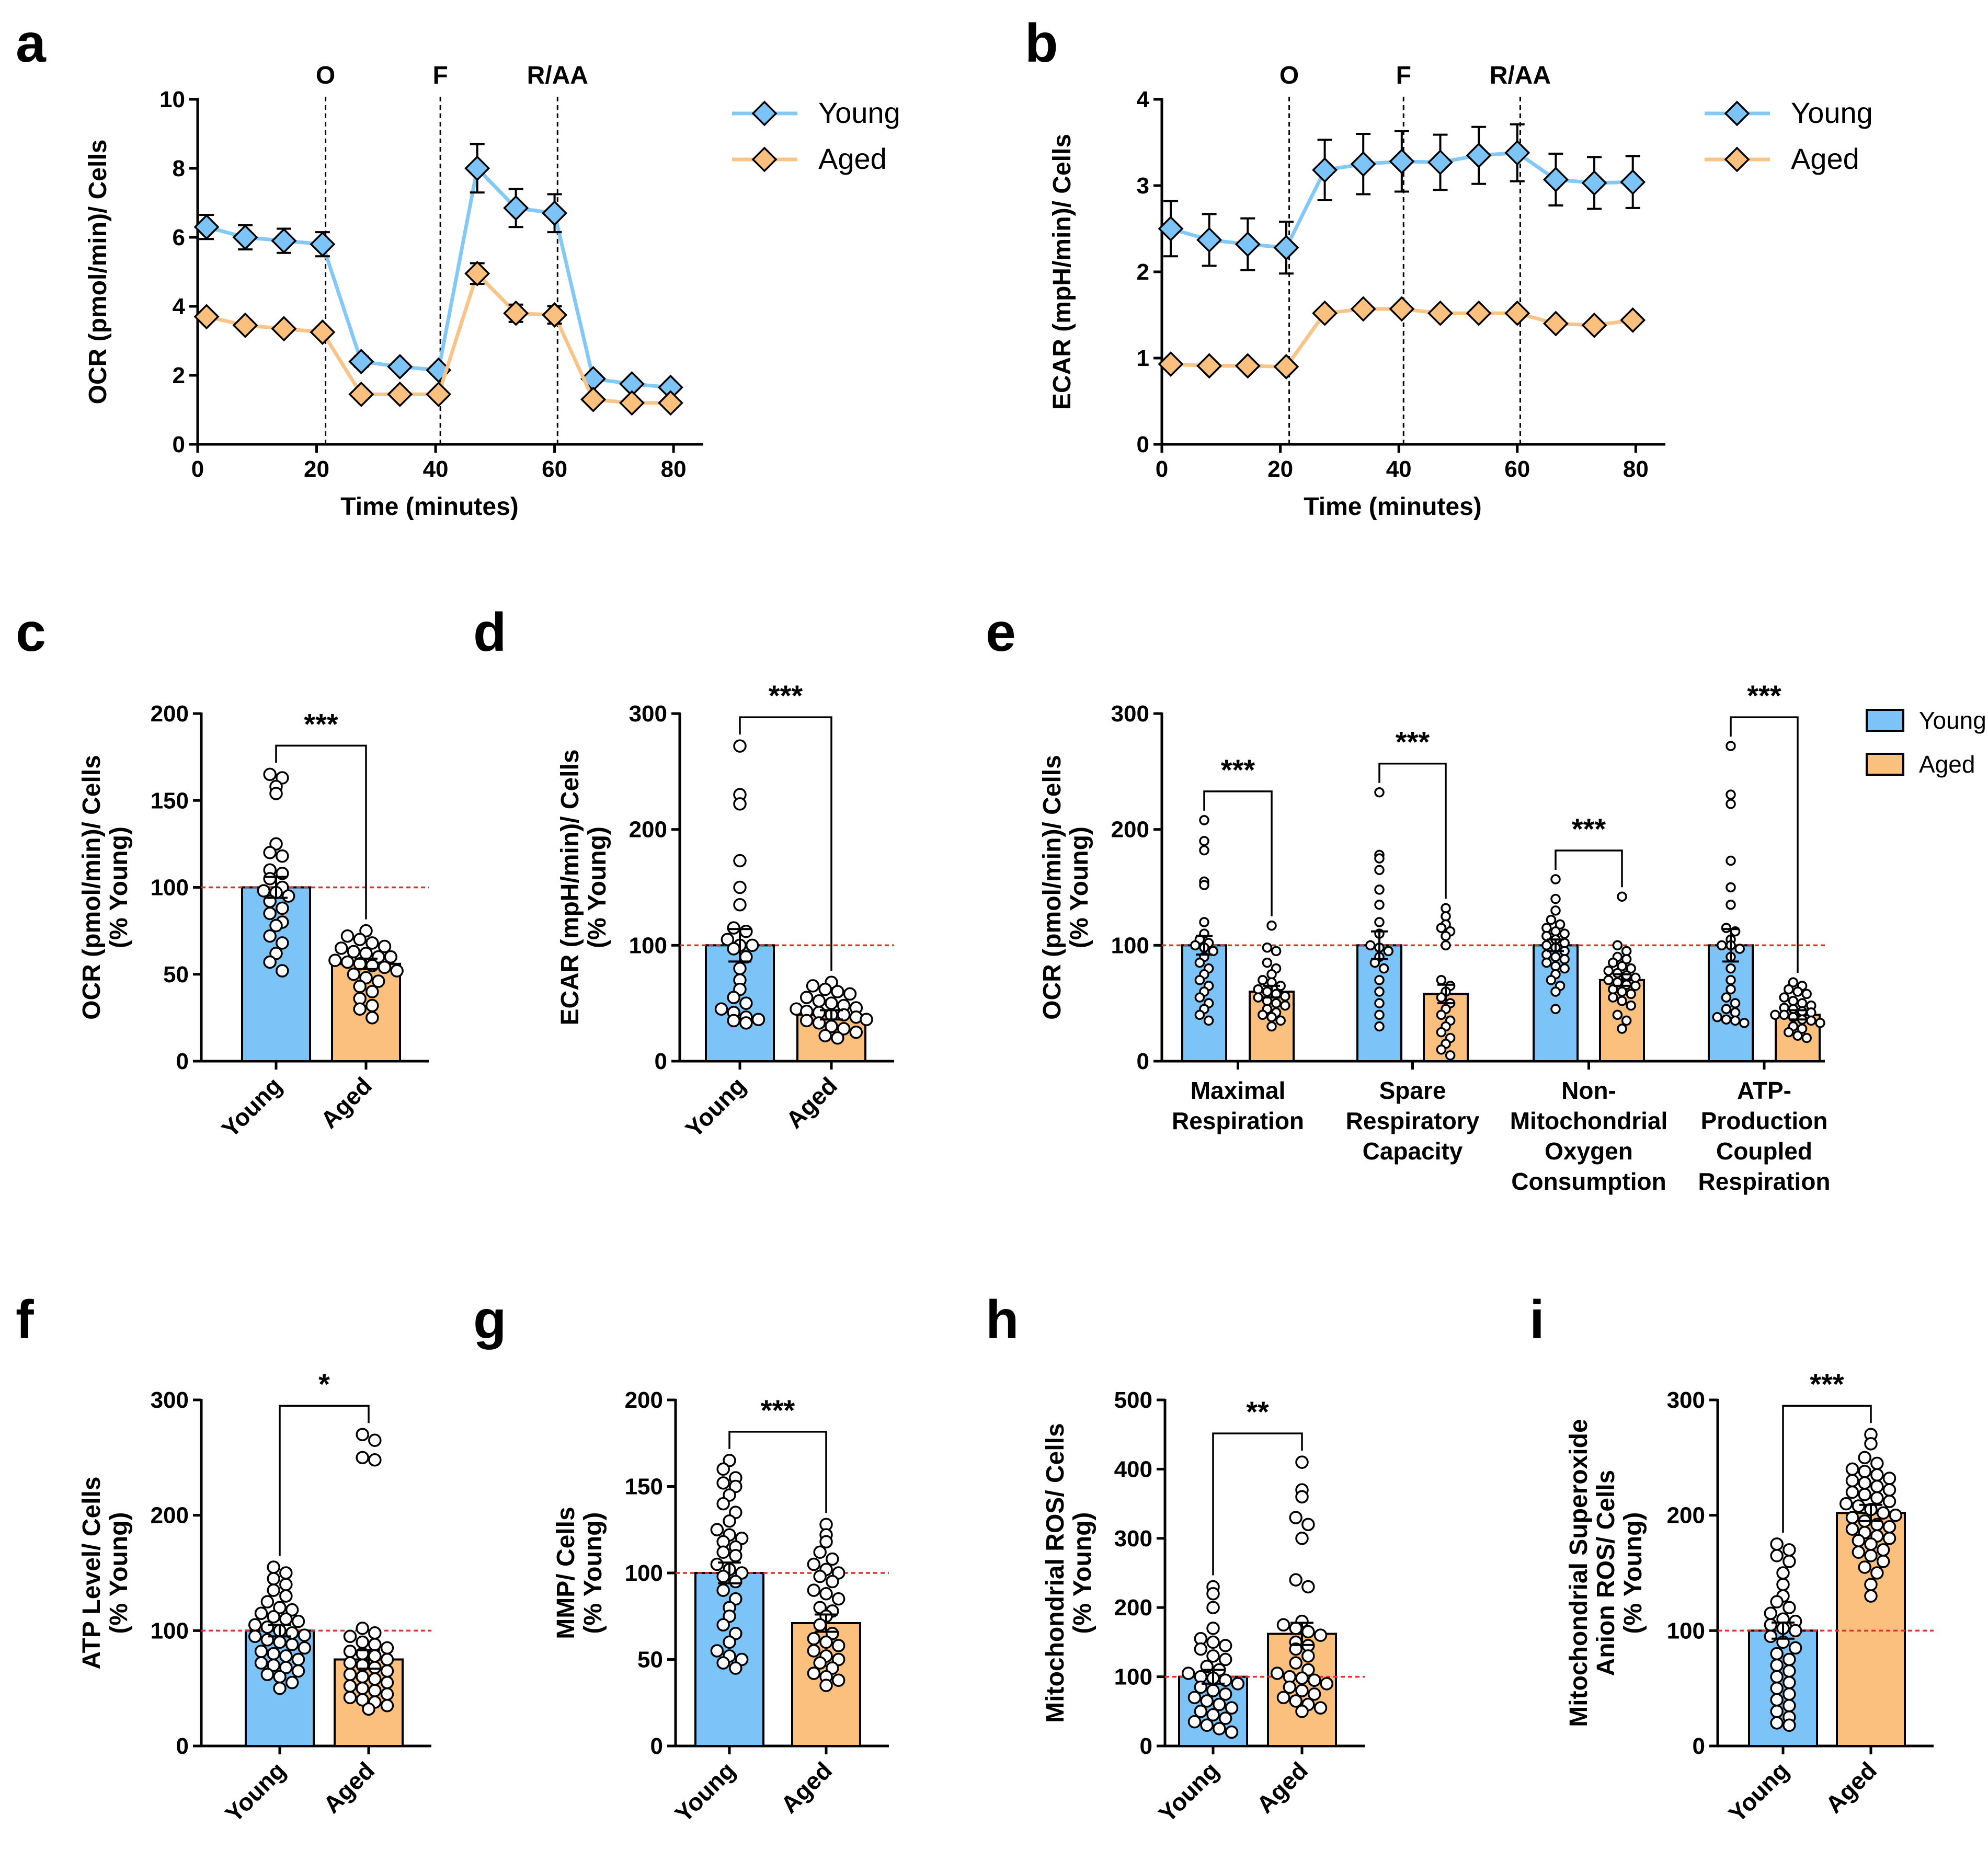 This screenshot has height=1850, width=1988. I want to click on y-tick-label: 200, so click(1130, 830).